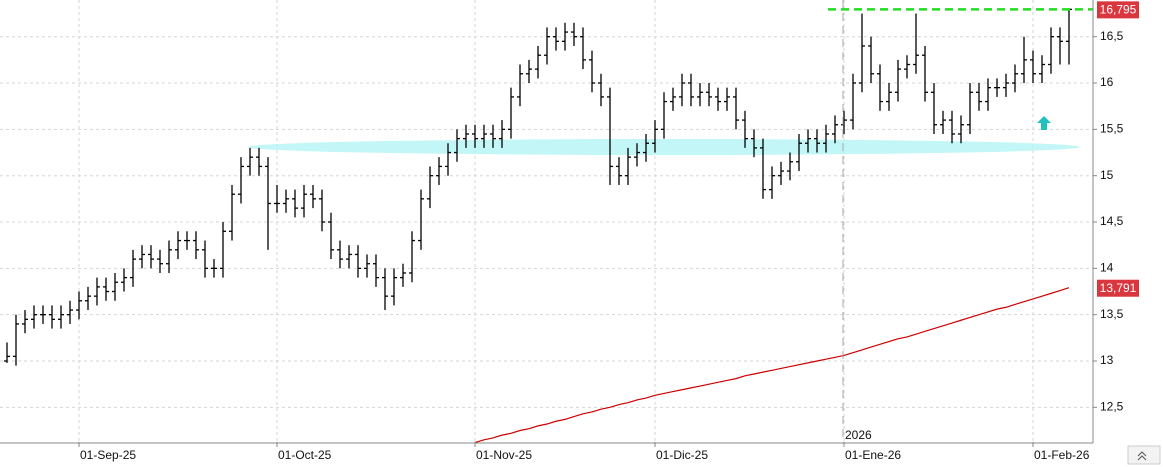  Describe the element at coordinates (664, 147) in the screenshot. I see `support-zone` at that location.